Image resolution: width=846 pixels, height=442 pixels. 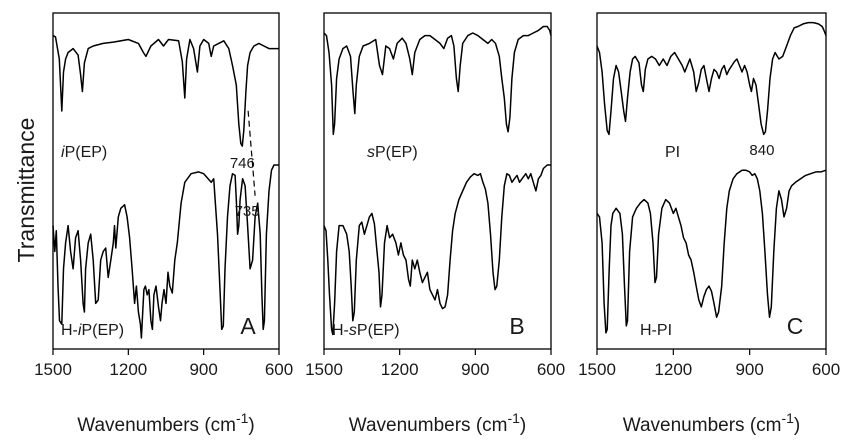 I want to click on series-label-upper: PI, so click(x=672, y=152).